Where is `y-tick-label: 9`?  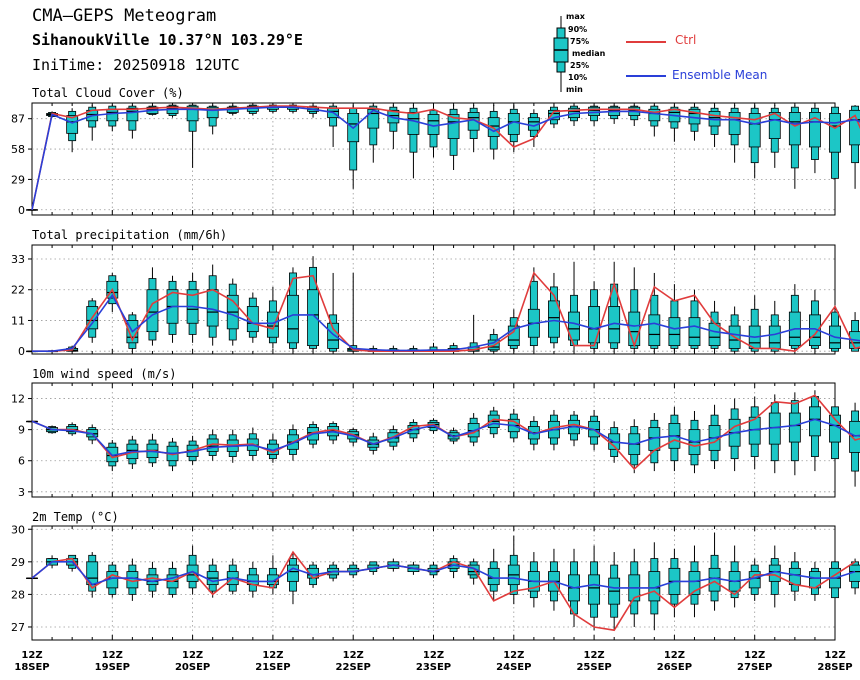 y-tick-label: 9 is located at coordinates (21, 430).